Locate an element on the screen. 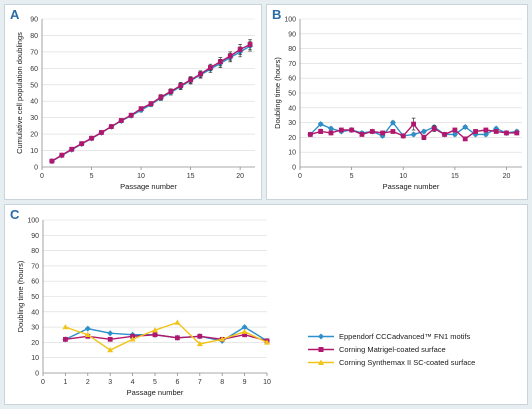 This screenshot has width=532, height=409. xtick-label-a-0: 0 is located at coordinates (42, 176).